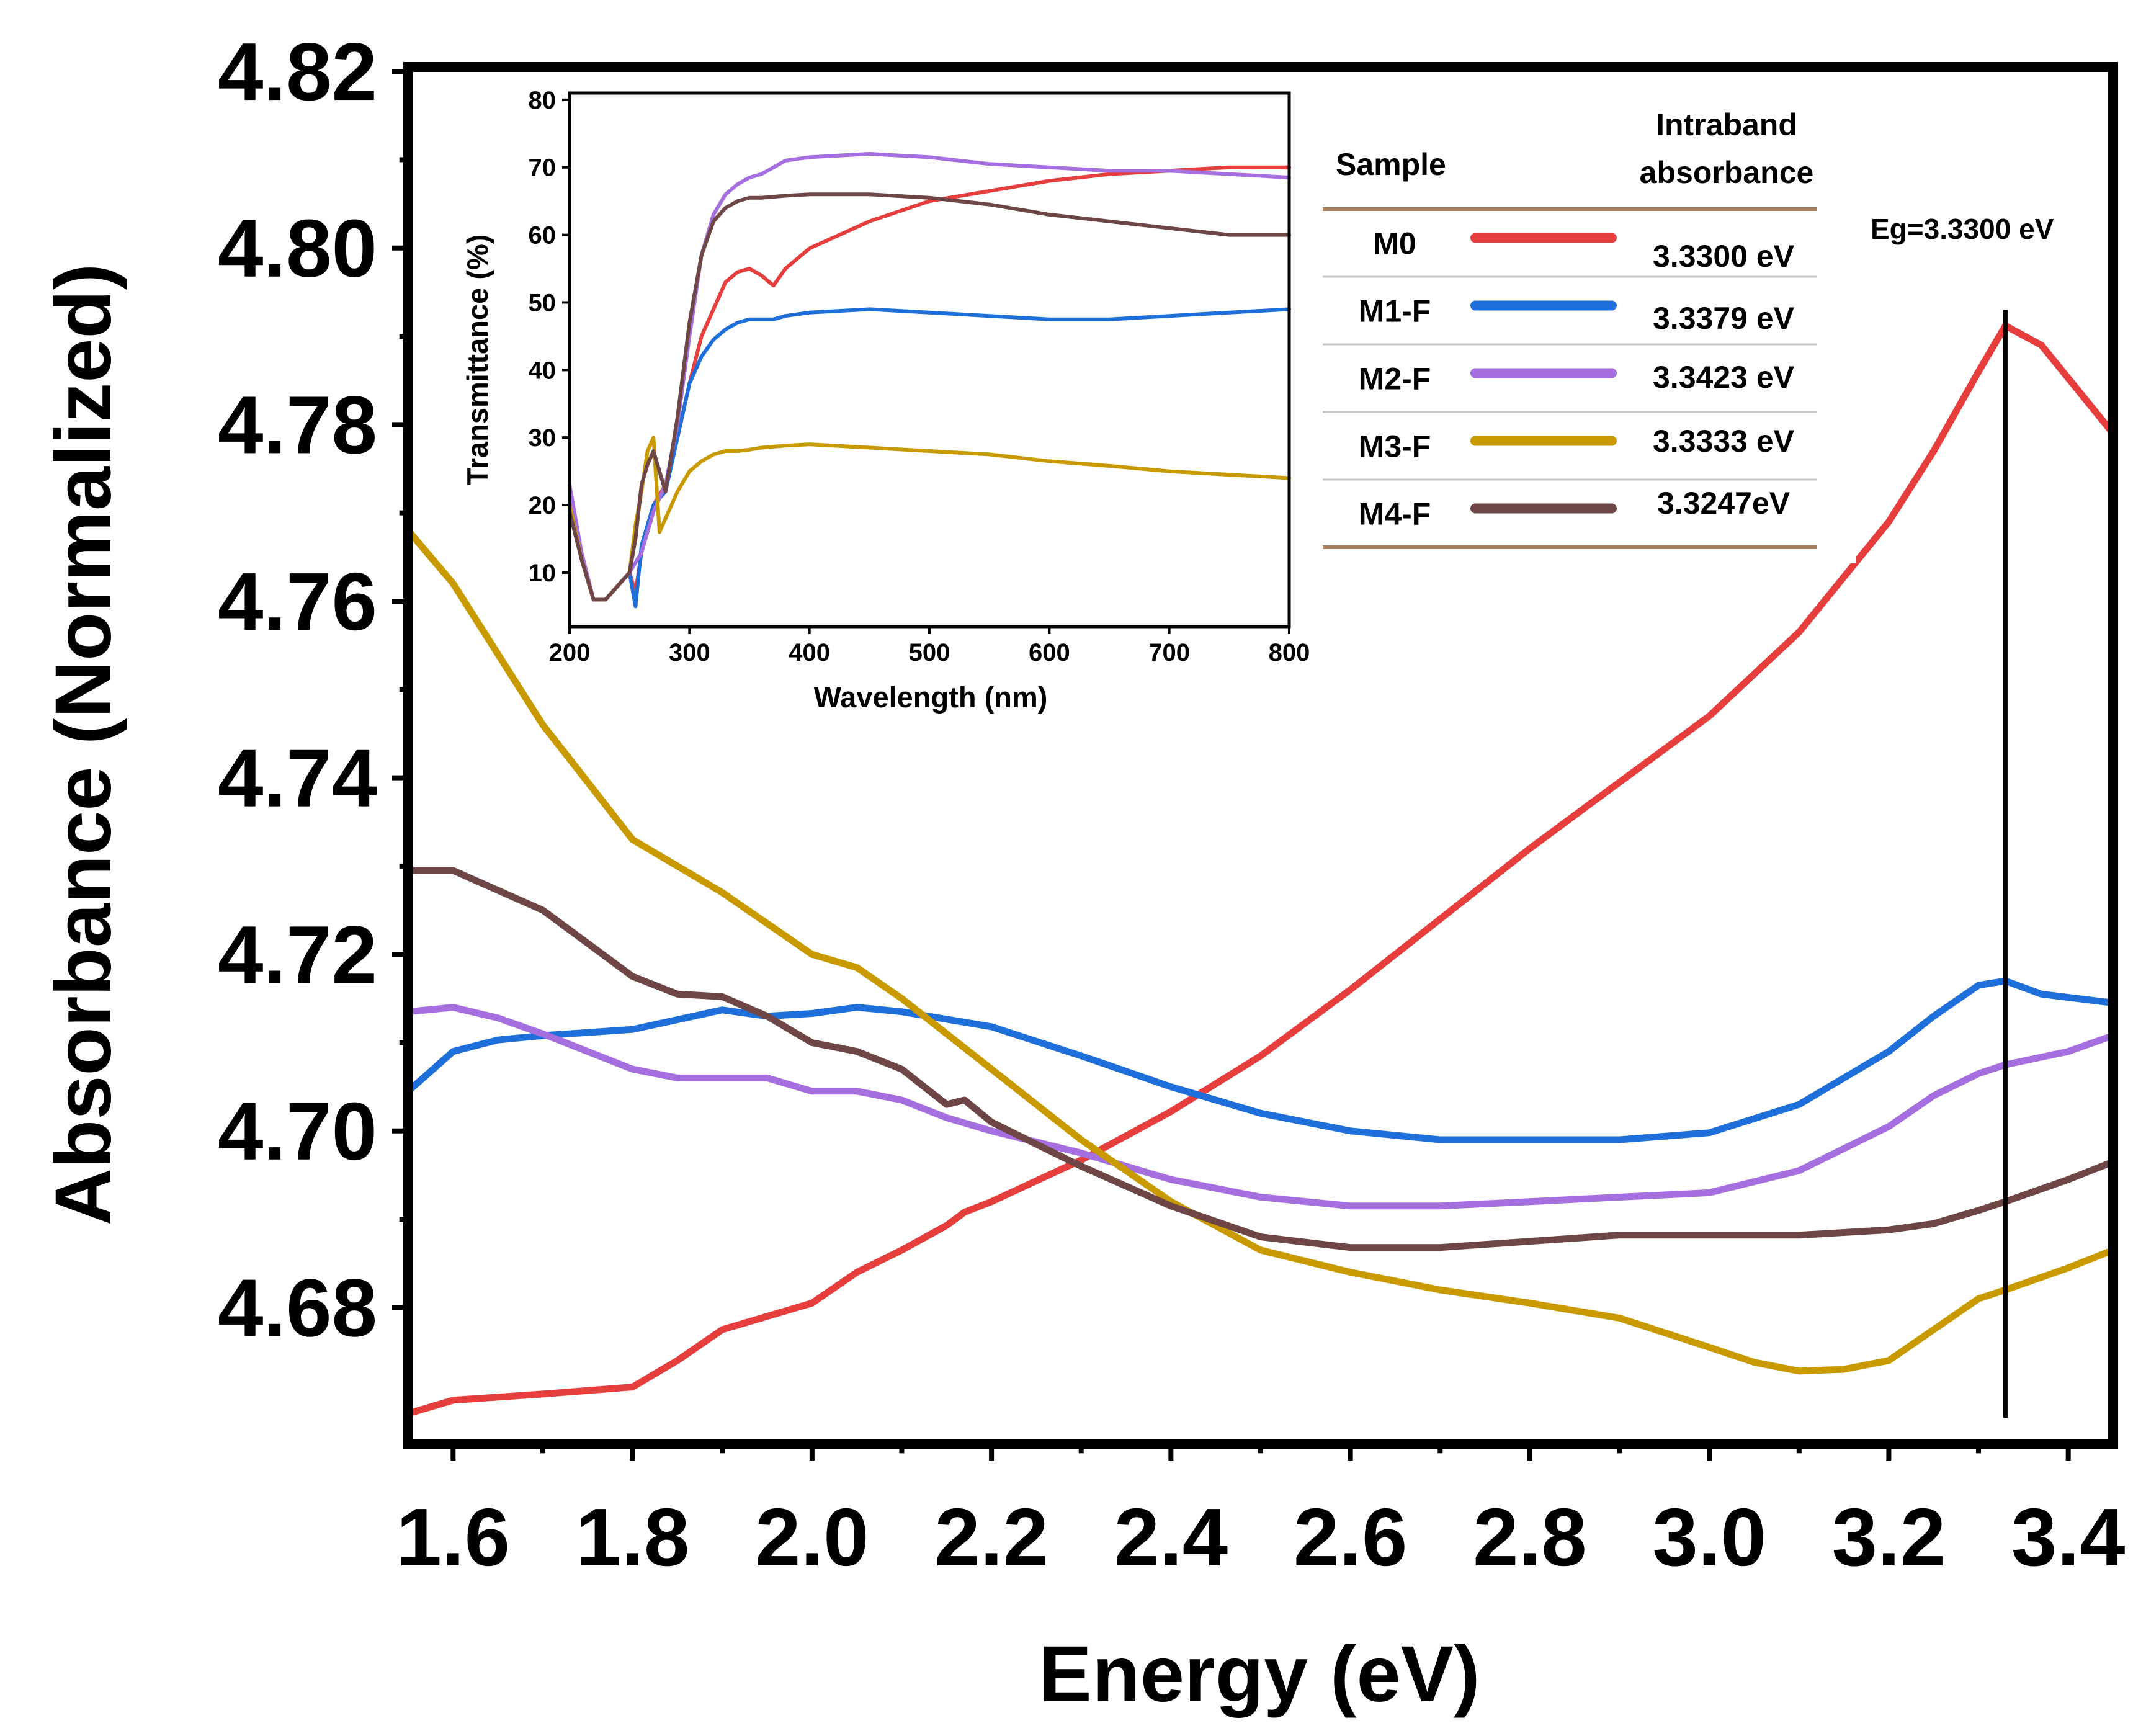 The image size is (2146, 1736). What do you see at coordinates (297, 601) in the screenshot?
I see `main-y-tick-label: 4.76` at bounding box center [297, 601].